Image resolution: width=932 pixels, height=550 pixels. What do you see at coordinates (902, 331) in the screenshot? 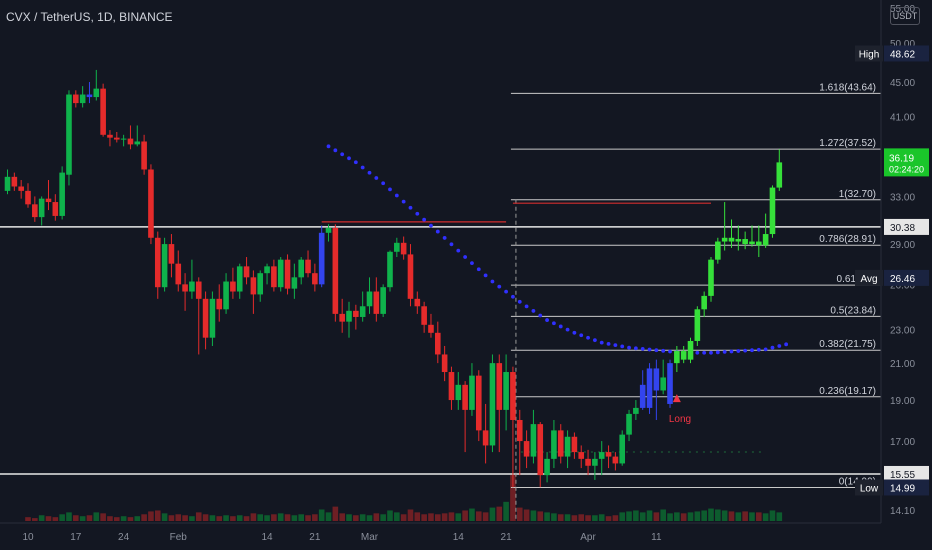
I see `price-tick-label: 23.00` at bounding box center [902, 331].